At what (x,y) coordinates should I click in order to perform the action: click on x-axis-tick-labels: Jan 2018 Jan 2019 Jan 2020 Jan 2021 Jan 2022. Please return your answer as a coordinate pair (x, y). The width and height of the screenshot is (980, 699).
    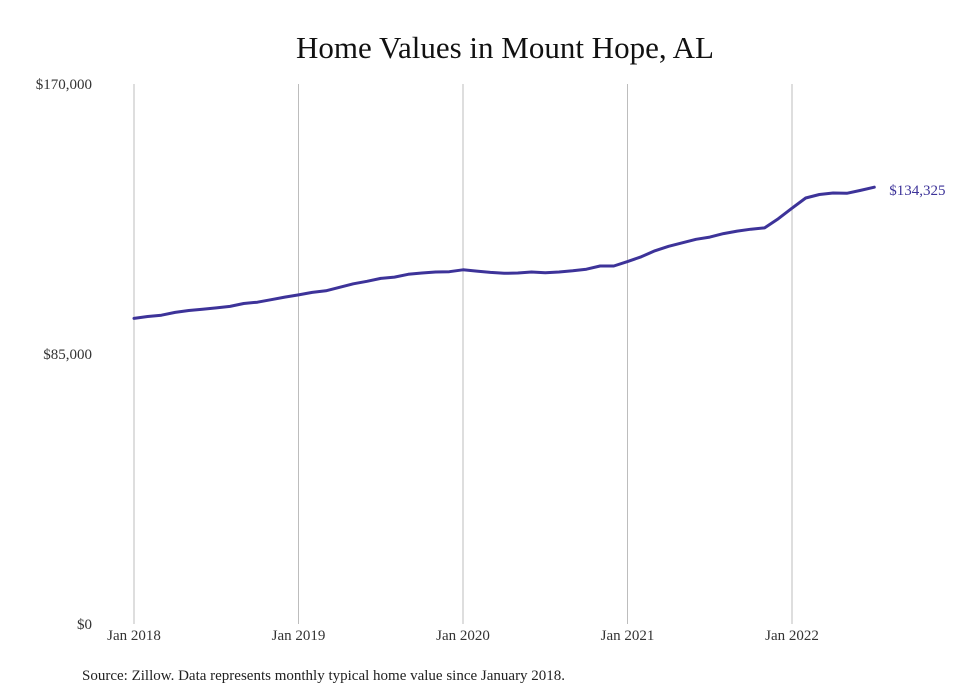
    Looking at the image, I should click on (463, 636).